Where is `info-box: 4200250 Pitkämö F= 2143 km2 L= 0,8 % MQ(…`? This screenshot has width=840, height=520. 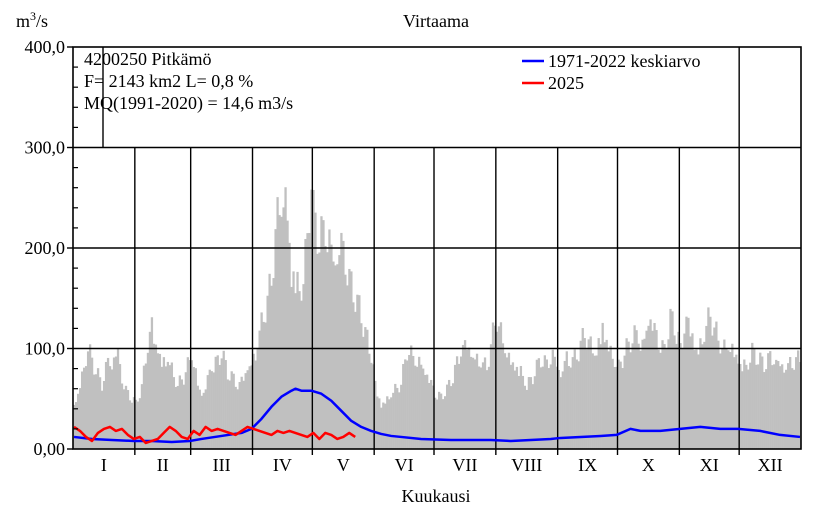
info-box: 4200250 Pitkämö F= 2143 km2 L= 0,8 % MQ(… is located at coordinates (188, 81).